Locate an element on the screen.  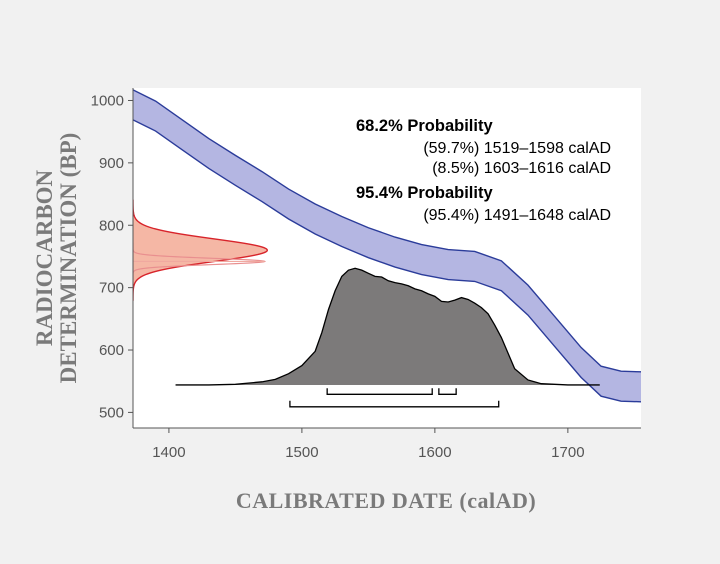
y-axis-title-line2: DETERMINATION (BP) is located at coordinates (68, 258).